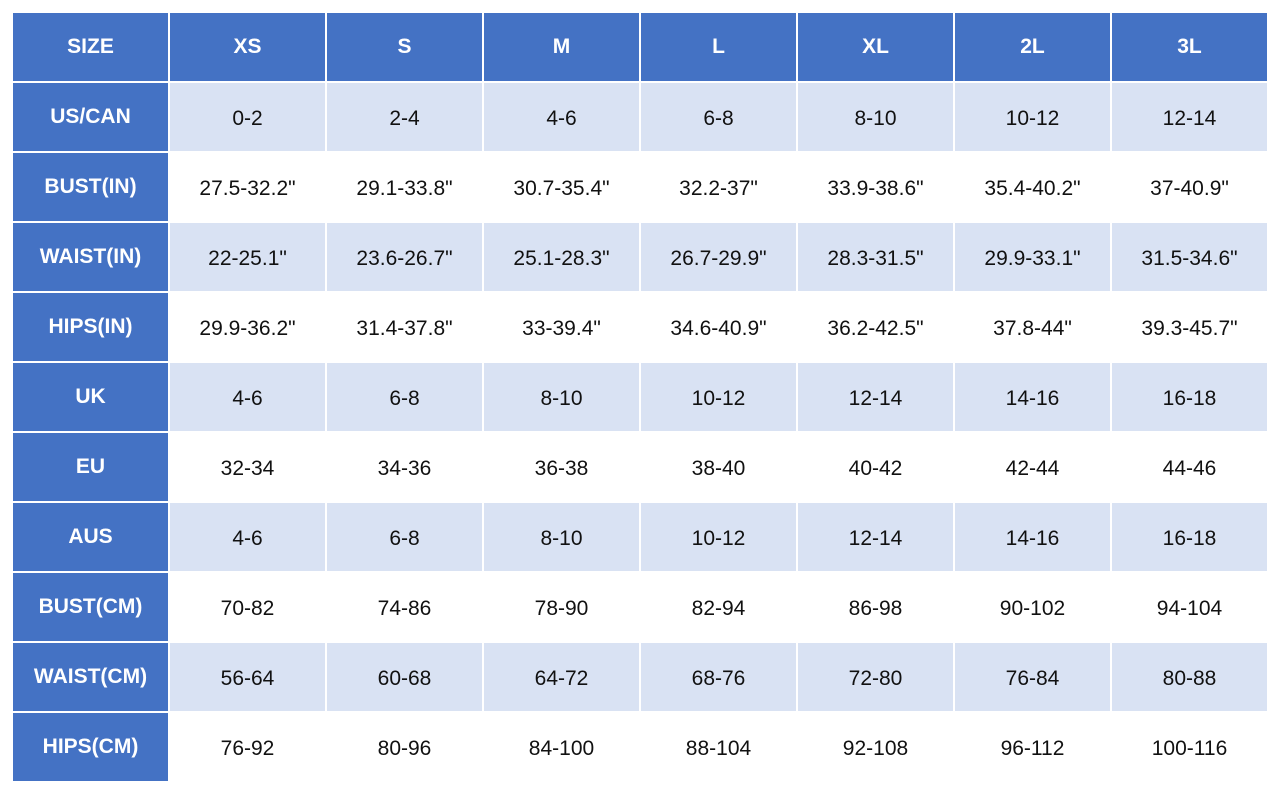  Describe the element at coordinates (404, 607) in the screenshot. I see `size-cell: 74-86` at that location.